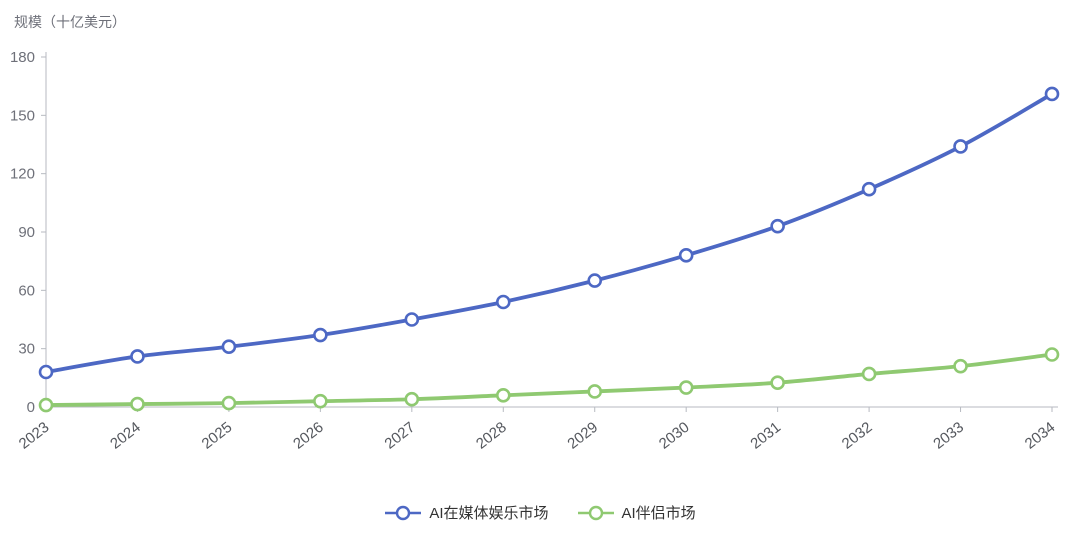 Image resolution: width=1080 pixels, height=537 pixels. Describe the element at coordinates (22, 57) in the screenshot. I see `svg-text: 180` at that location.